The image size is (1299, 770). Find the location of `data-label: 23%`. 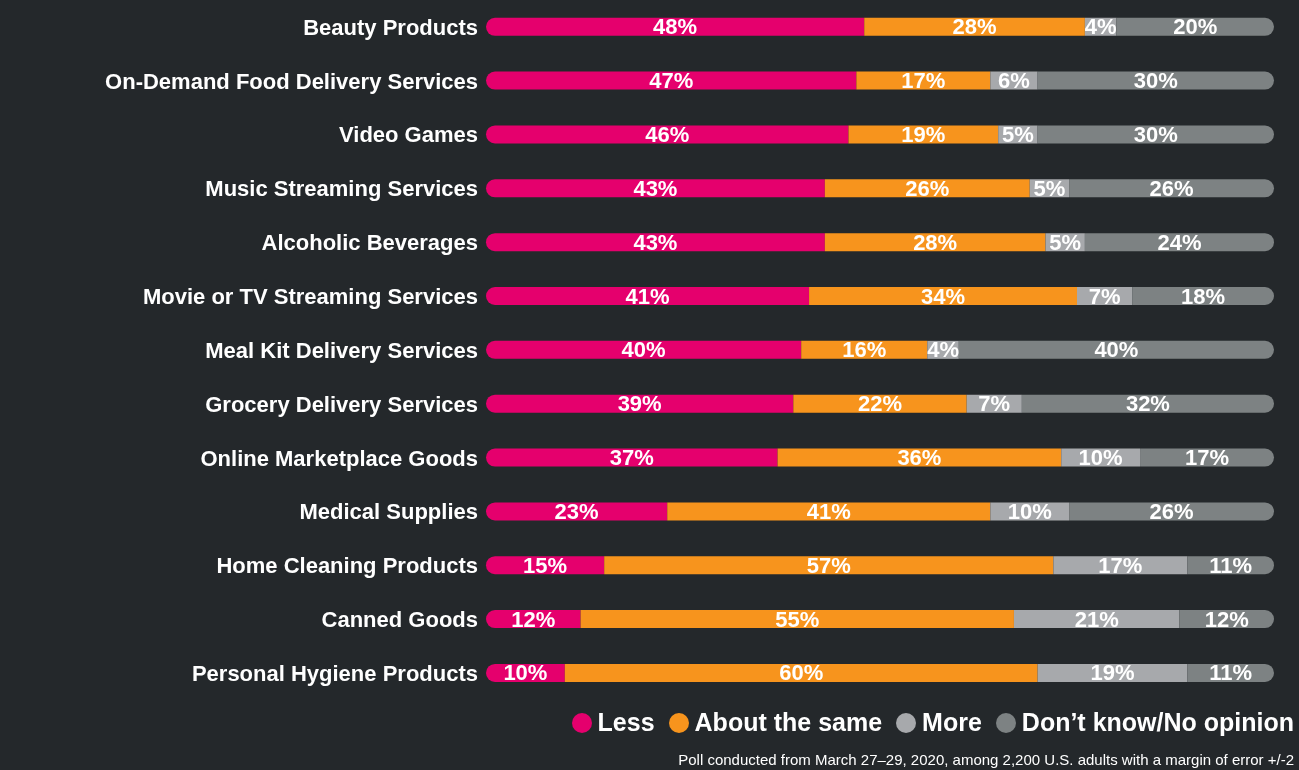

data-label: 23% is located at coordinates (576, 511).